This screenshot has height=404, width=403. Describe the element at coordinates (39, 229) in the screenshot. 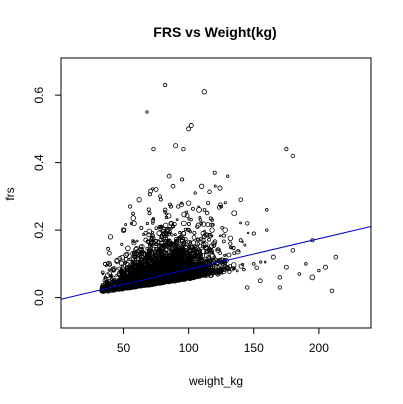

I see `y-tick-label: 0.2` at that location.